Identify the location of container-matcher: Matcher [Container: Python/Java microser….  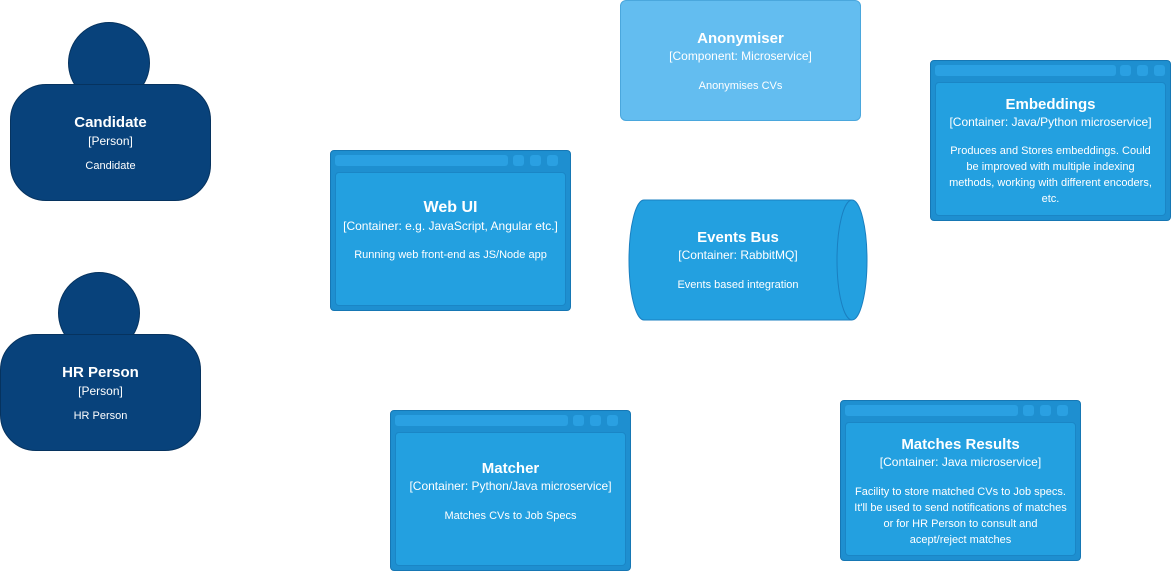
(510, 490).